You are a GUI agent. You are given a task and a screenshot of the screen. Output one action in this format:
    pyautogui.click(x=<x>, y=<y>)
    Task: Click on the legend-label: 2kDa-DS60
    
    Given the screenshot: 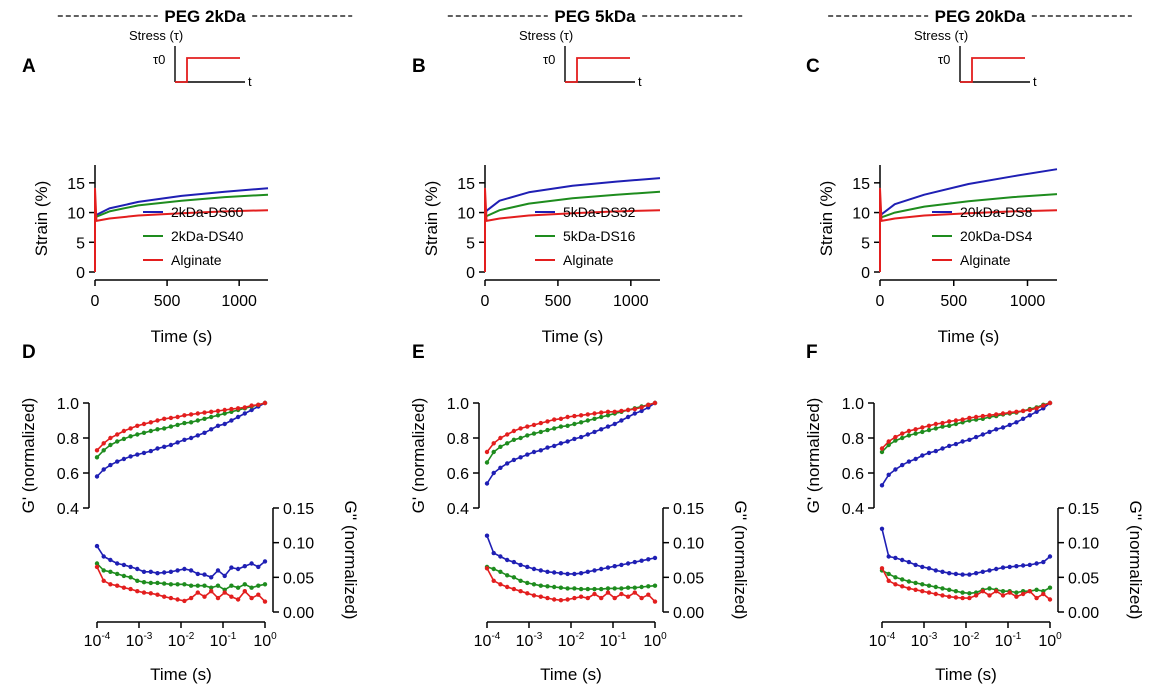 What is the action you would take?
    pyautogui.click(x=207, y=212)
    